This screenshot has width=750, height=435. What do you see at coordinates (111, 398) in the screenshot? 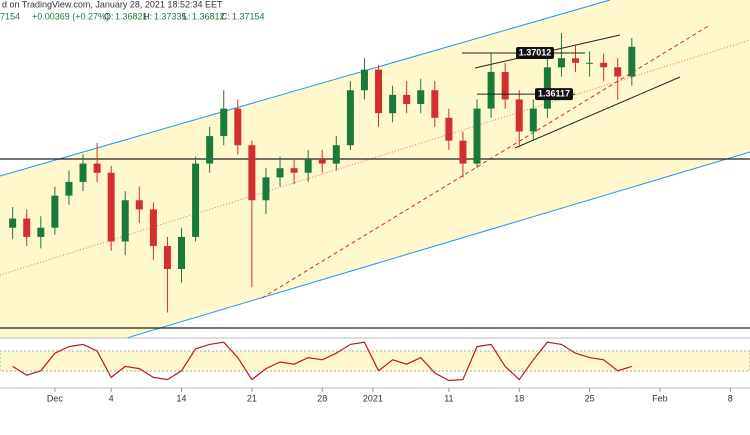
I see `x-tick-label: 4` at bounding box center [111, 398].